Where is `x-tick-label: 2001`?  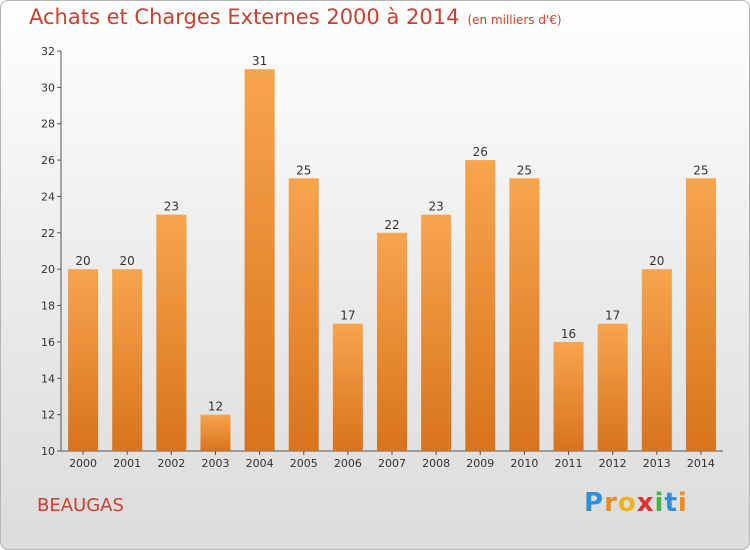 x-tick-label: 2001 is located at coordinates (127, 463).